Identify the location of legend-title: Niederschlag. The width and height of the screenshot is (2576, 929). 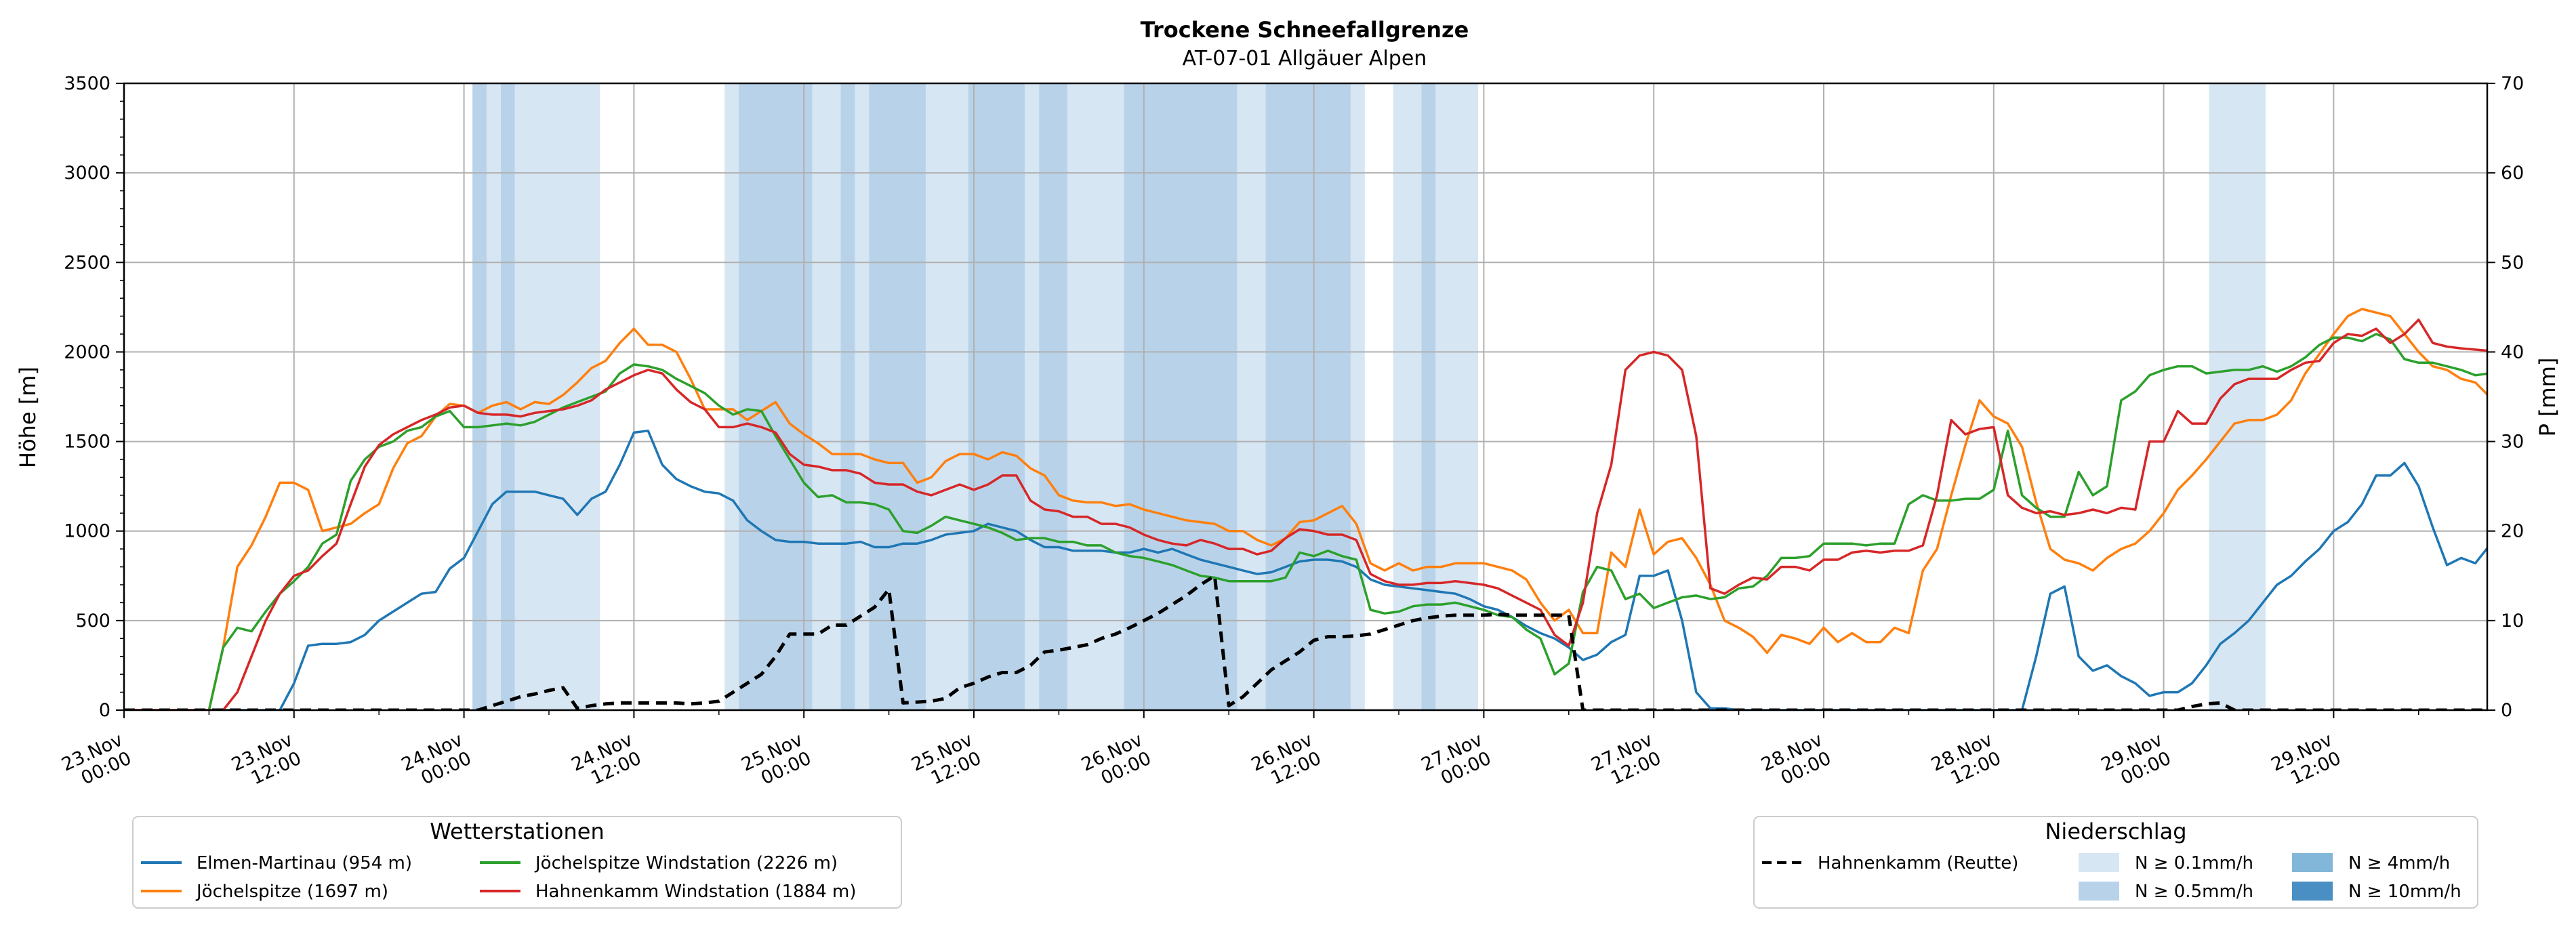
(2115, 831).